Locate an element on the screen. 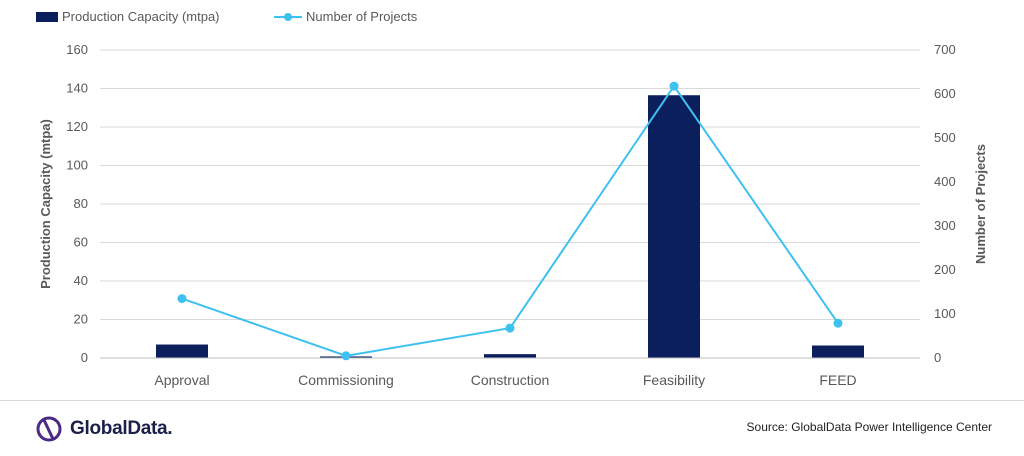  y-left-tick-label: 120 is located at coordinates (77, 126).